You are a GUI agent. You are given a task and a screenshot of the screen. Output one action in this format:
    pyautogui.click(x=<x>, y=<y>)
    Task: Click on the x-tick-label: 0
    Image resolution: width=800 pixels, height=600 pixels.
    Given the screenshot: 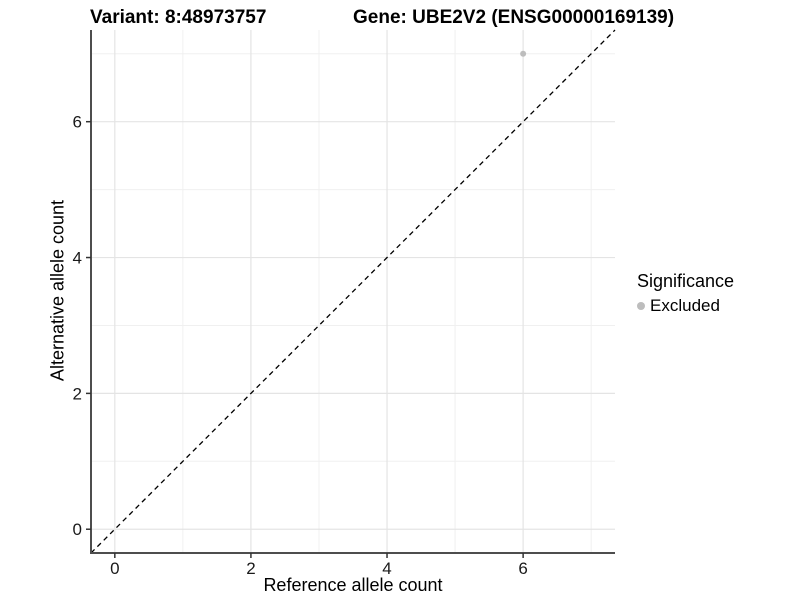 What is the action you would take?
    pyautogui.click(x=114, y=568)
    